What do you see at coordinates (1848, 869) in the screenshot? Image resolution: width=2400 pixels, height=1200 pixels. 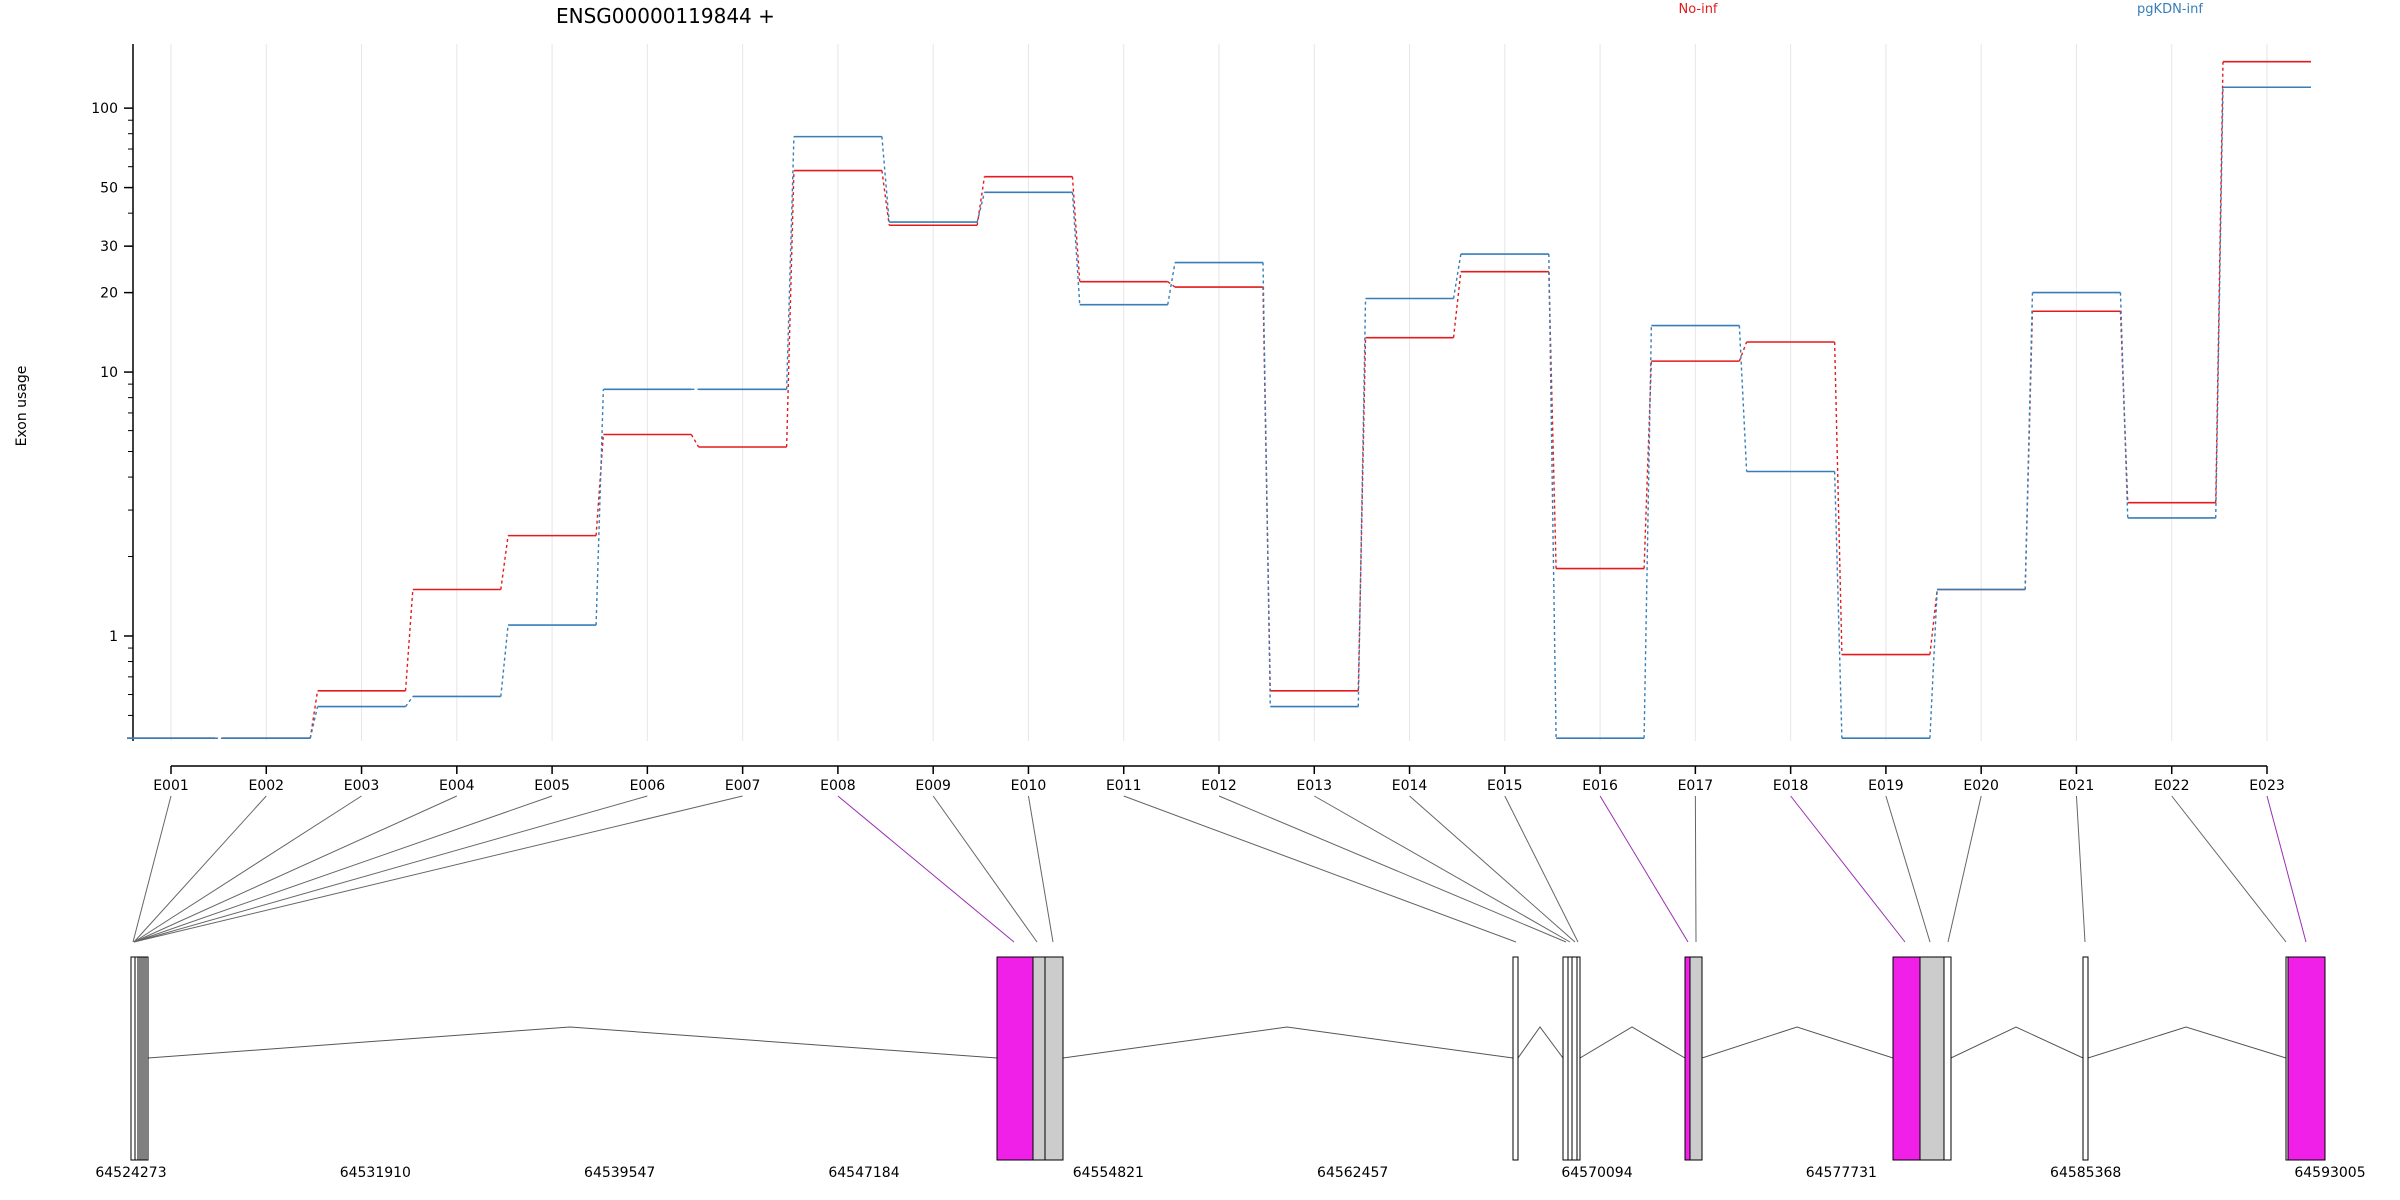 I see `connector-e018` at bounding box center [1848, 869].